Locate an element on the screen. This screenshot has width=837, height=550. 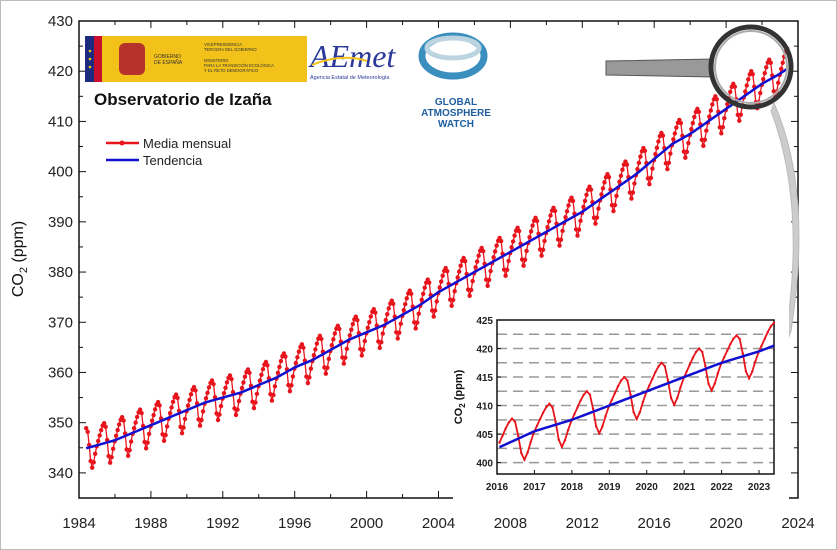
x-tick-label: 2000 is located at coordinates (366, 523).